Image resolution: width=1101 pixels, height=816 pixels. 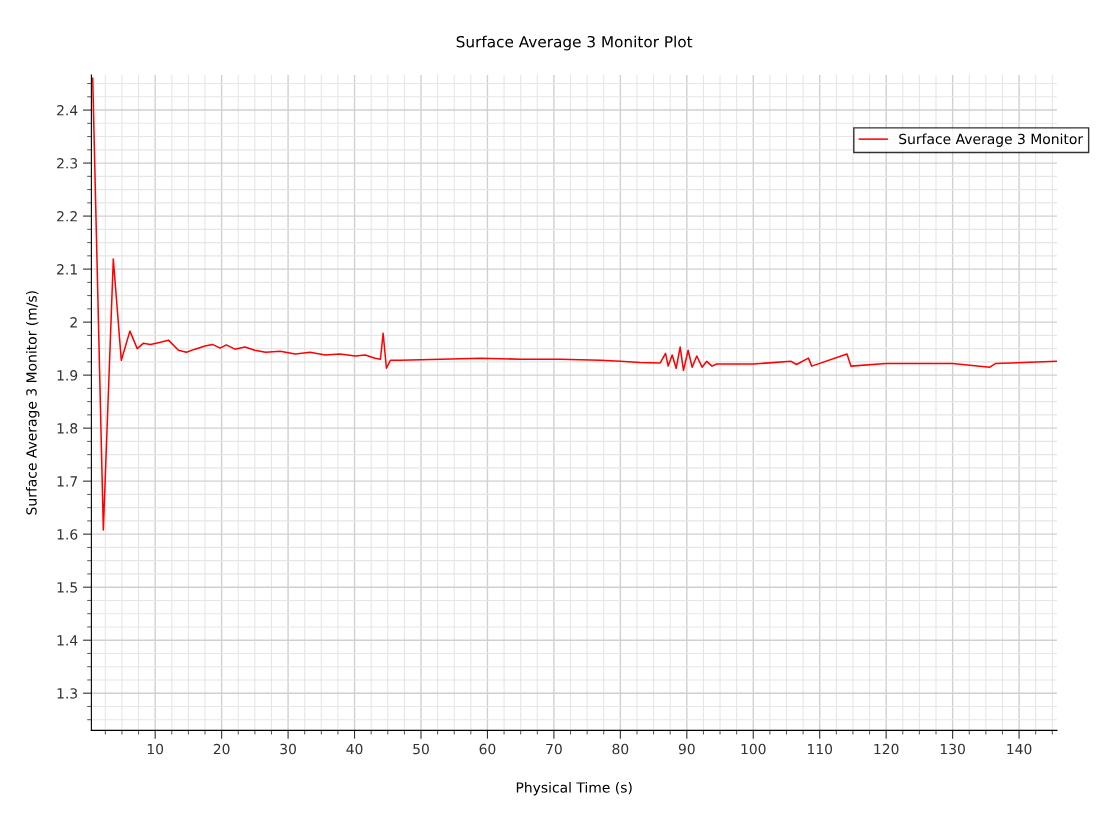 I want to click on y-tick-label: 1.8, so click(x=67, y=428).